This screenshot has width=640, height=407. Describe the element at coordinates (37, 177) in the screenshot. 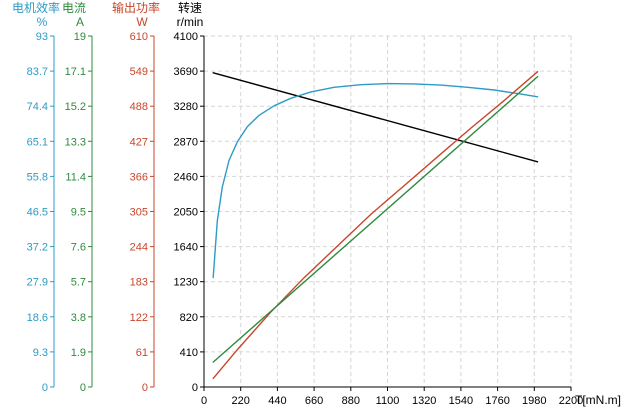

I see `efficiency-tick-label: 55.8` at that location.